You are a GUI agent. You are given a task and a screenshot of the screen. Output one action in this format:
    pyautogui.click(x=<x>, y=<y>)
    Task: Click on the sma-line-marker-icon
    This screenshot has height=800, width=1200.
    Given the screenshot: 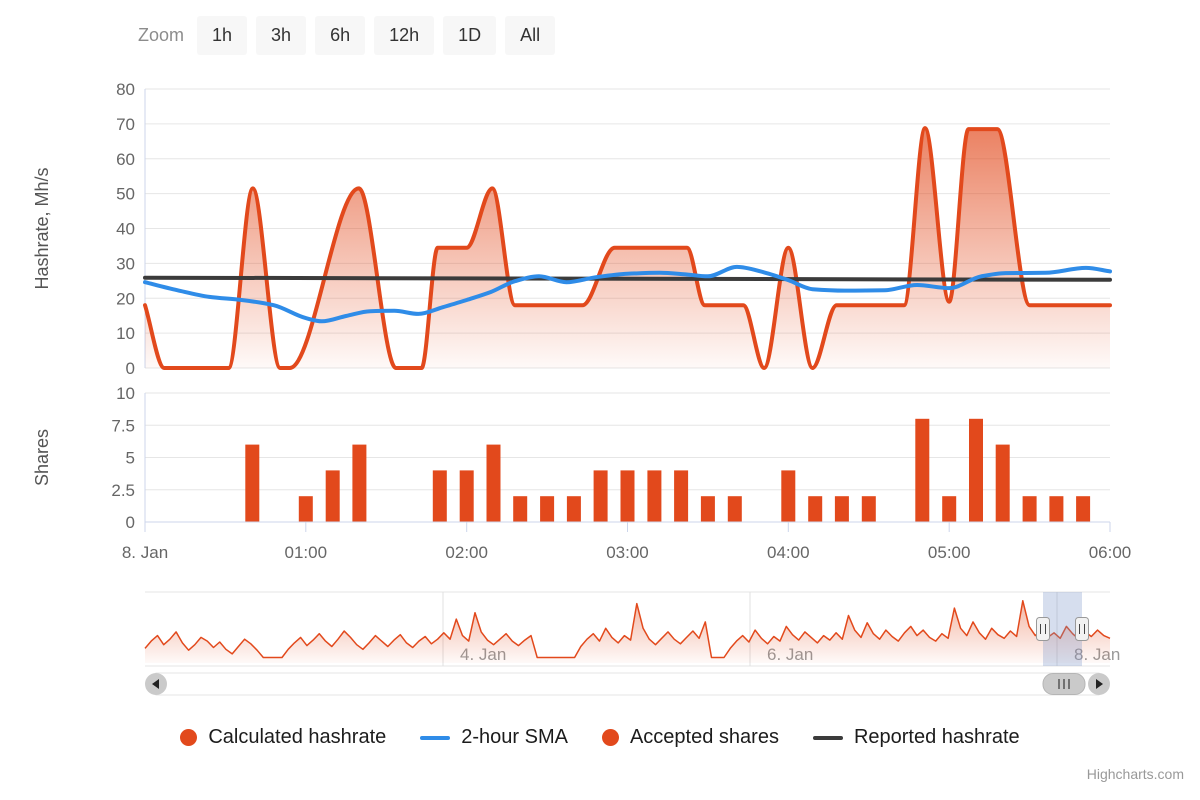 What is the action you would take?
    pyautogui.click(x=435, y=737)
    